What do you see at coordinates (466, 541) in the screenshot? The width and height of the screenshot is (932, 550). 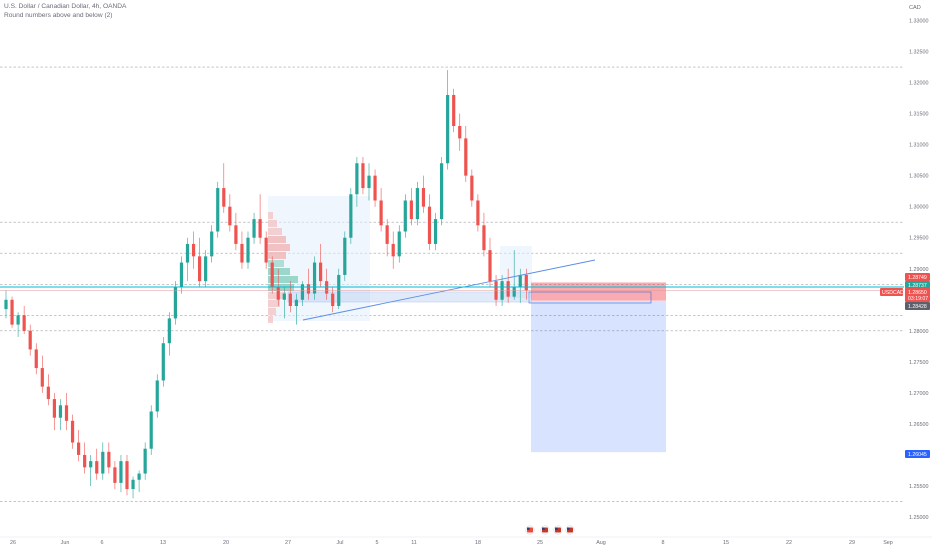 I see `time-axis-layer: 26 Jun 6 13 20 27 Jul 5 11 18 25 Aug 8 15 22 29 Sep` at bounding box center [466, 541].